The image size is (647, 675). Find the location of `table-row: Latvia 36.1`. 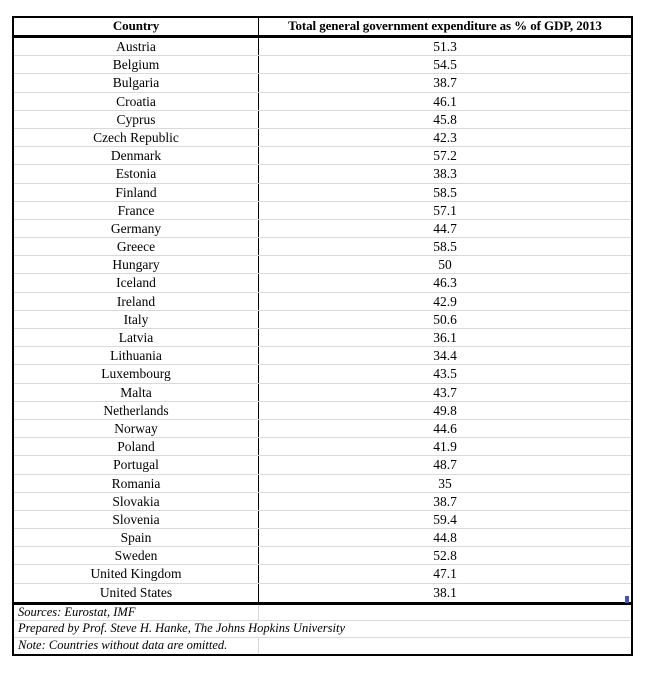

table-row: Latvia 36.1 is located at coordinates (322, 338).